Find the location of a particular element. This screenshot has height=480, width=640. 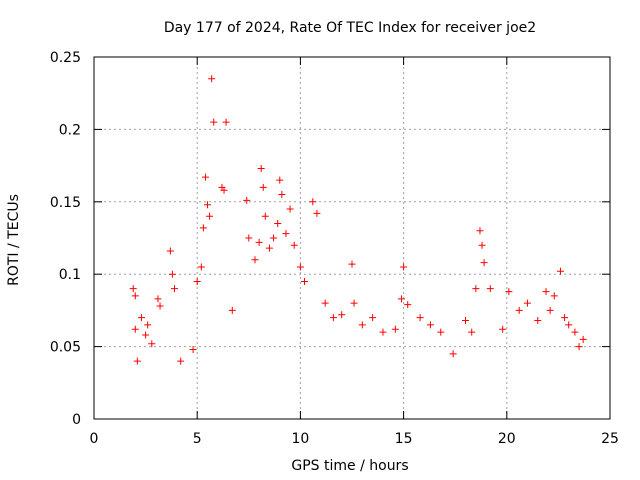

x-tick-label: 0 is located at coordinates (94, 439).